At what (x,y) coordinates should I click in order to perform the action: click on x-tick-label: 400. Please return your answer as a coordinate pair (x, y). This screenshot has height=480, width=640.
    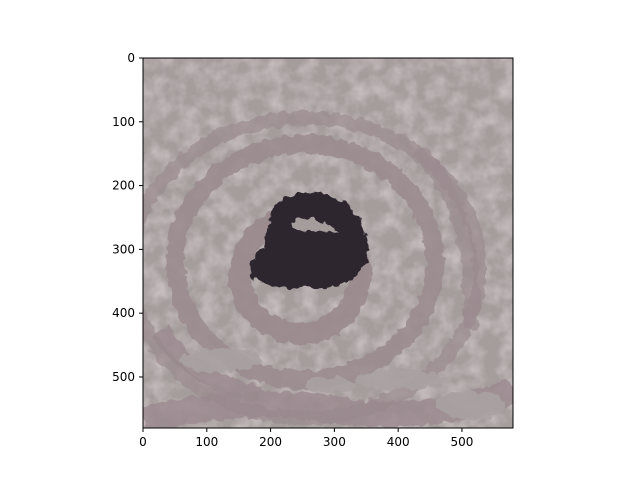
    Looking at the image, I should click on (398, 442).